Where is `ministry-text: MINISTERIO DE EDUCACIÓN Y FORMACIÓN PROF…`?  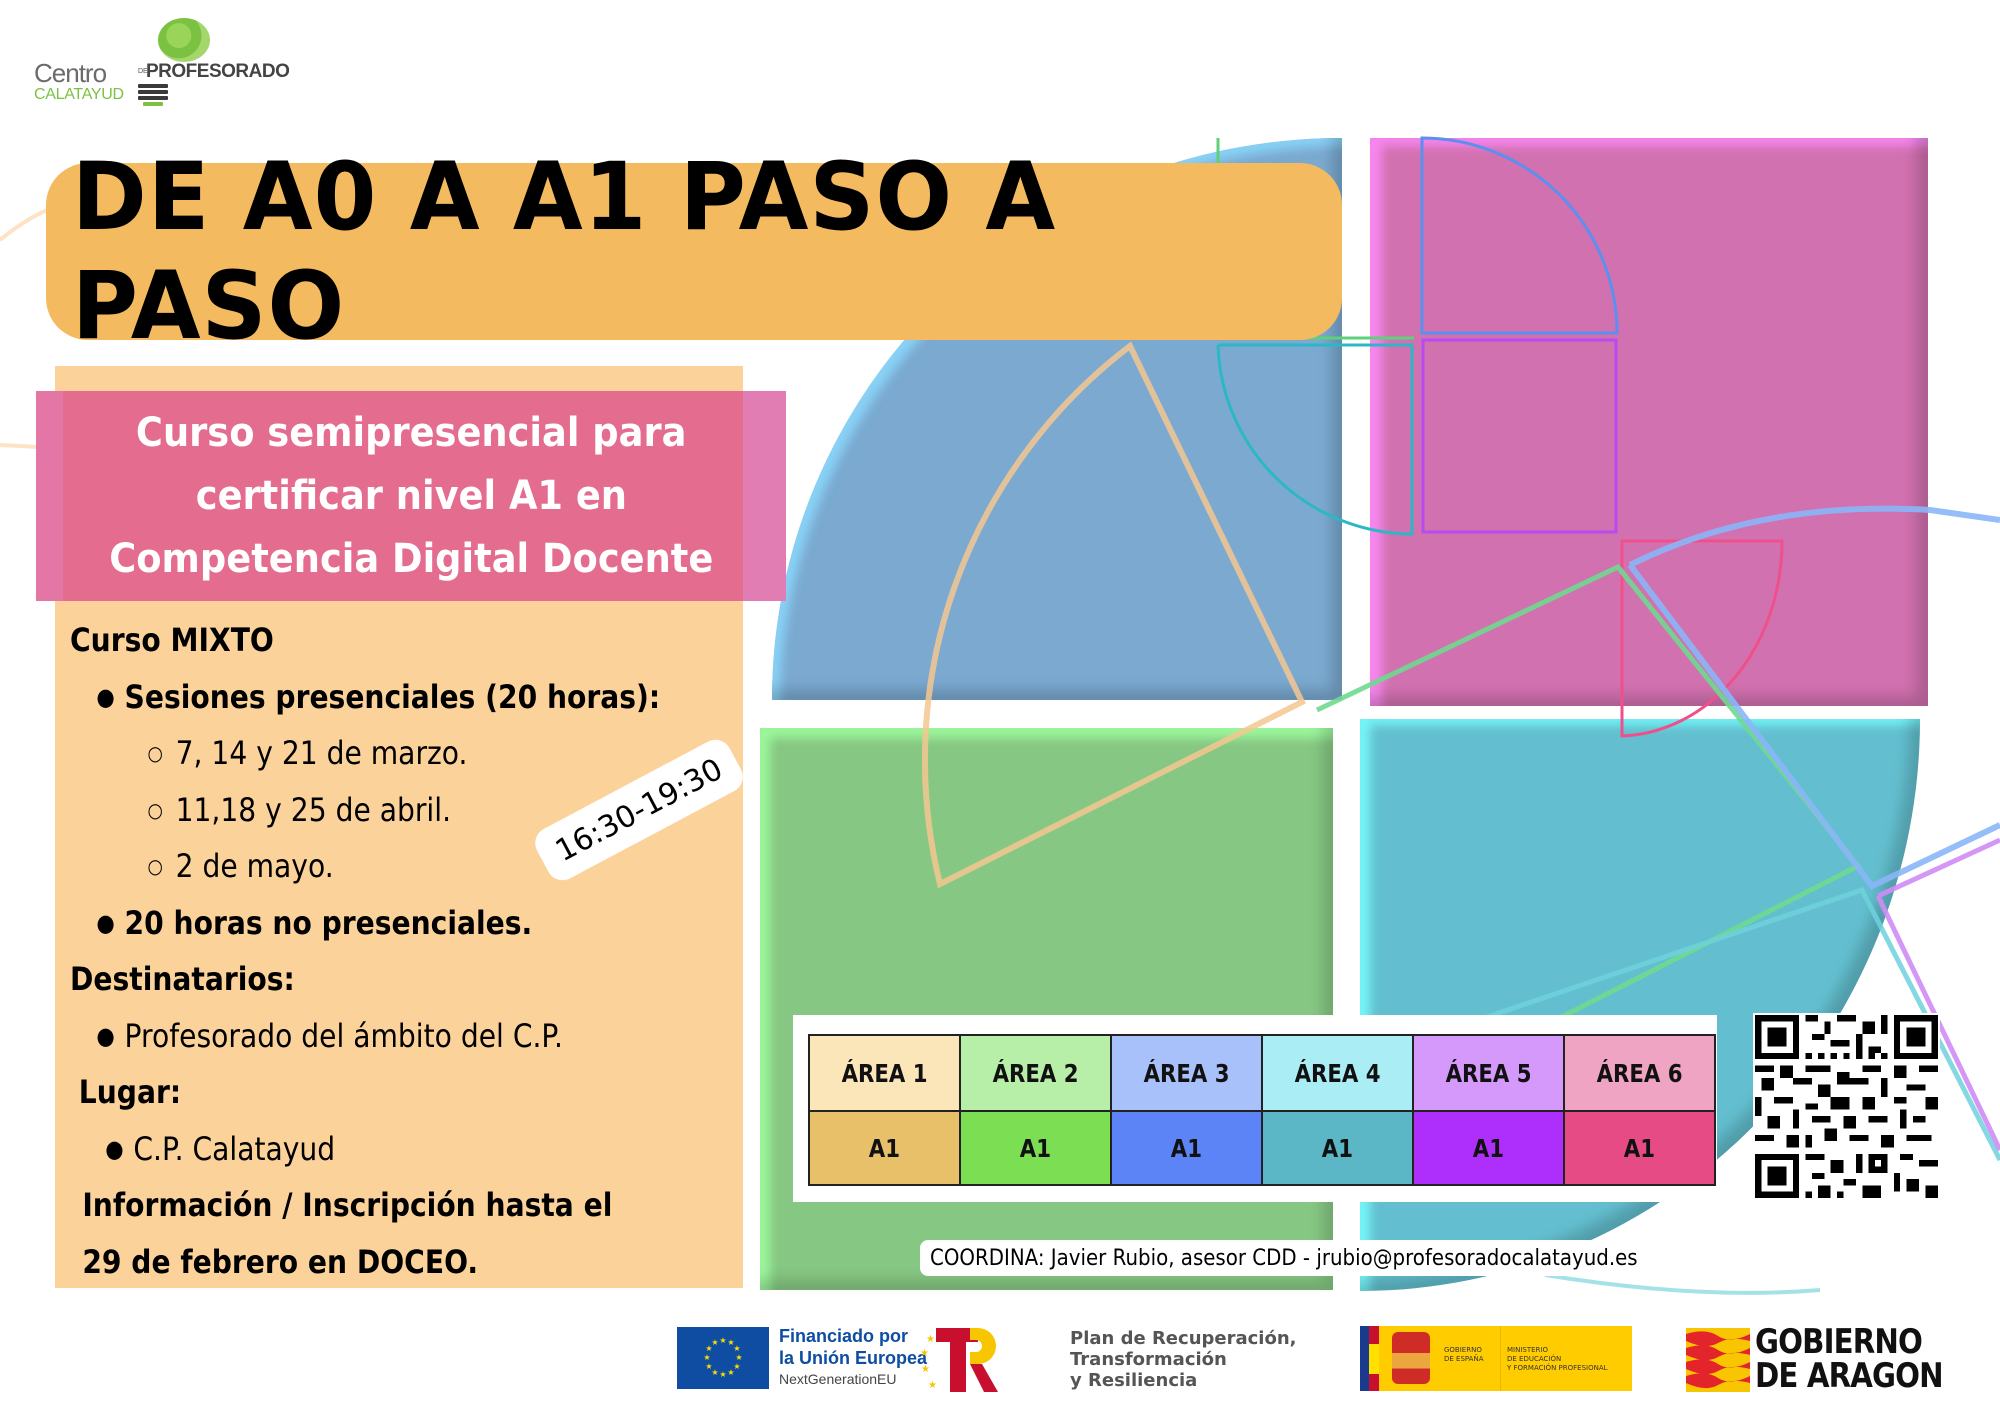
ministry-text: MINISTERIO DE EDUCACIÓN Y FORMACIÓN PROF… is located at coordinates (1557, 1359).